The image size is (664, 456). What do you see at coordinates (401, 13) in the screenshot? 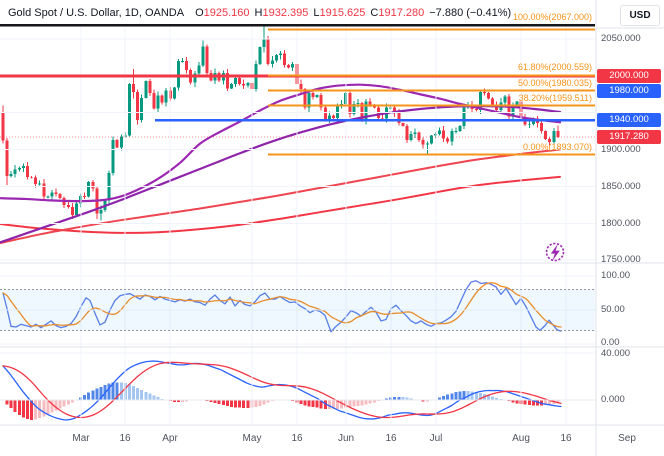
I see `close-value: 1917.280` at bounding box center [401, 13].